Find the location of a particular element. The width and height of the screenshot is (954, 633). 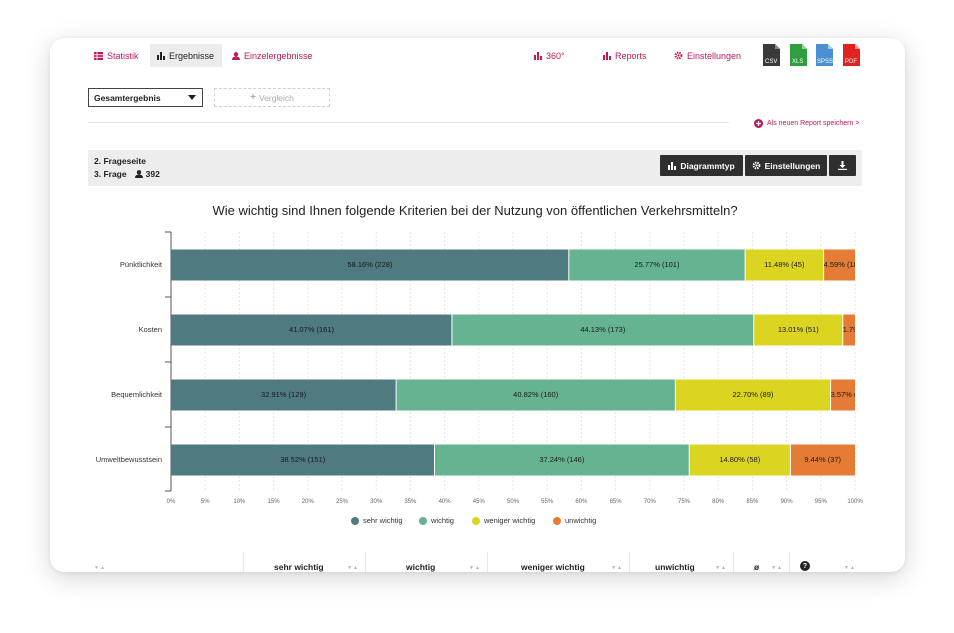

legend-label: wichtig is located at coordinates (442, 520).